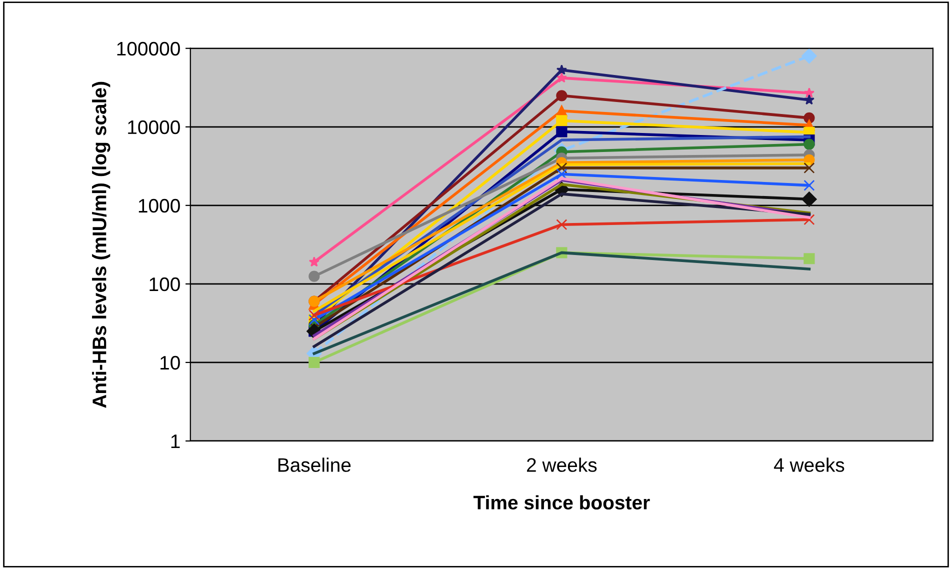 The width and height of the screenshot is (952, 569). What do you see at coordinates (561, 465) in the screenshot?
I see `x-tick-label: 2 weeks` at bounding box center [561, 465].